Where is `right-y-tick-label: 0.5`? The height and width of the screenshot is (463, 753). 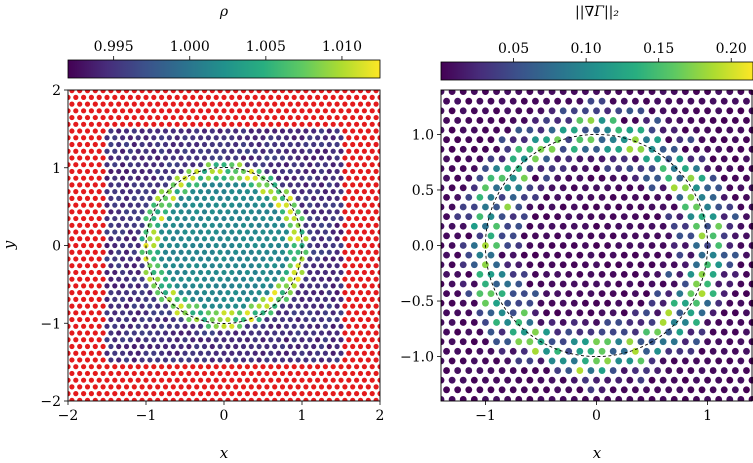
right-y-tick-label: 0.5 is located at coordinates (423, 191).